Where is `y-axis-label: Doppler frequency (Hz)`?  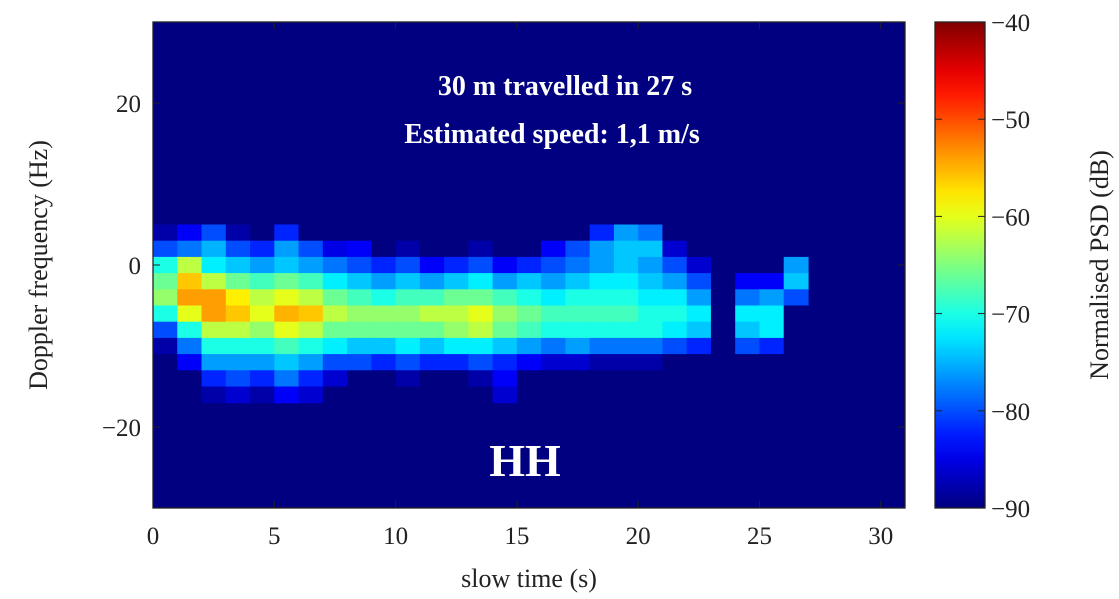
y-axis-label: Doppler frequency (Hz) is located at coordinates (38, 265).